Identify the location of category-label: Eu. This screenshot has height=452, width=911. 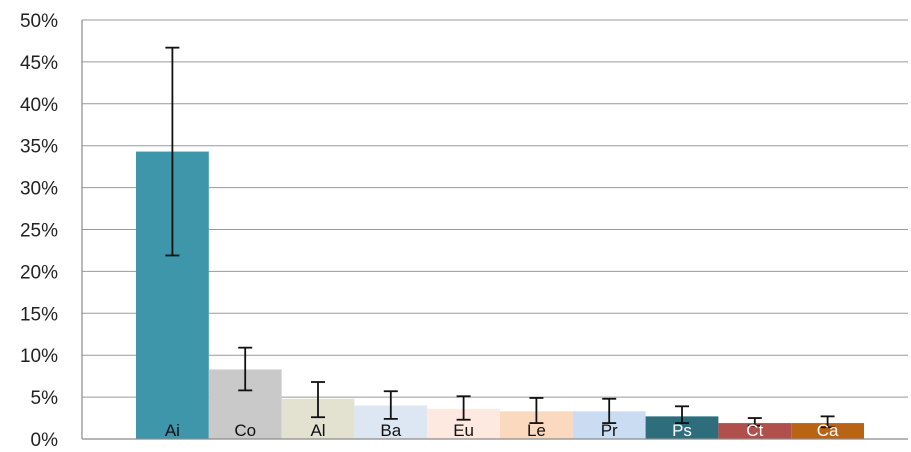
(463, 430).